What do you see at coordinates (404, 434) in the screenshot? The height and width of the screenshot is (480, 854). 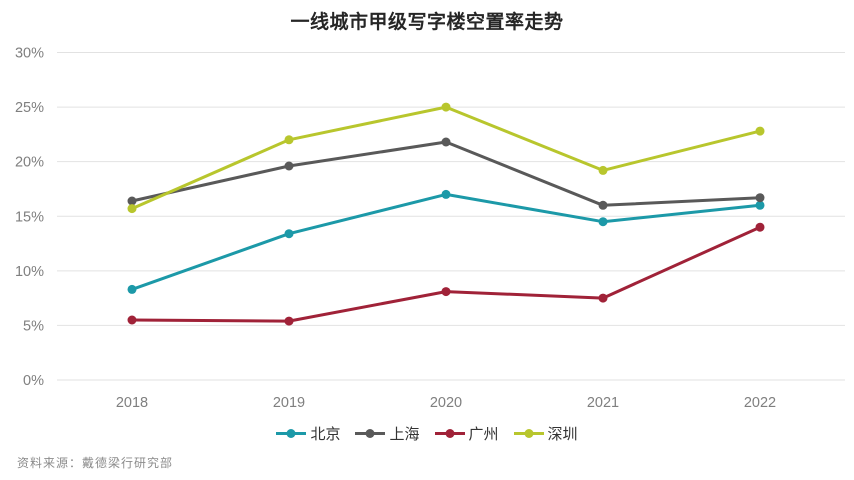 I see `legend-label: 上海` at bounding box center [404, 434].